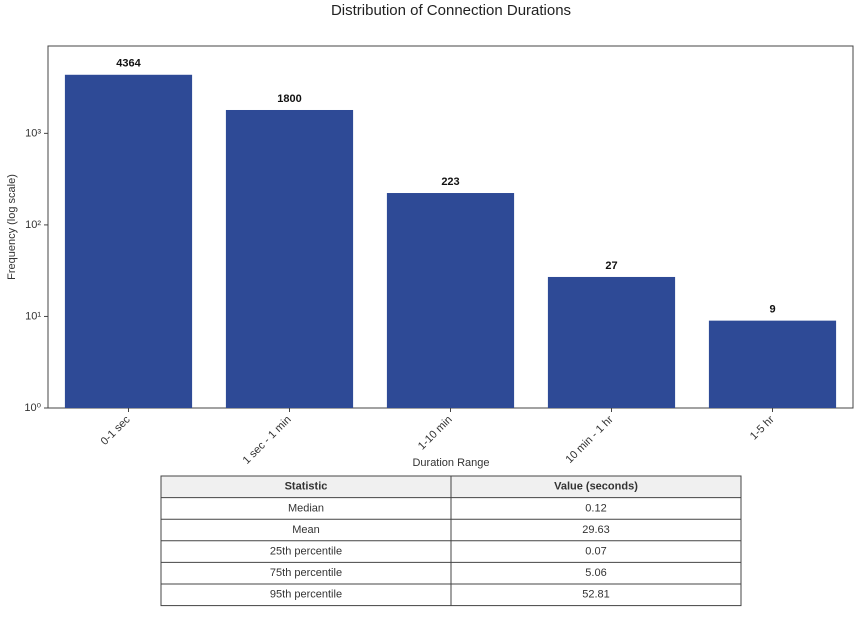 Image resolution: width=860 pixels, height=621 pixels. What do you see at coordinates (450, 463) in the screenshot?
I see `x-axis-label: Duration Range` at bounding box center [450, 463].